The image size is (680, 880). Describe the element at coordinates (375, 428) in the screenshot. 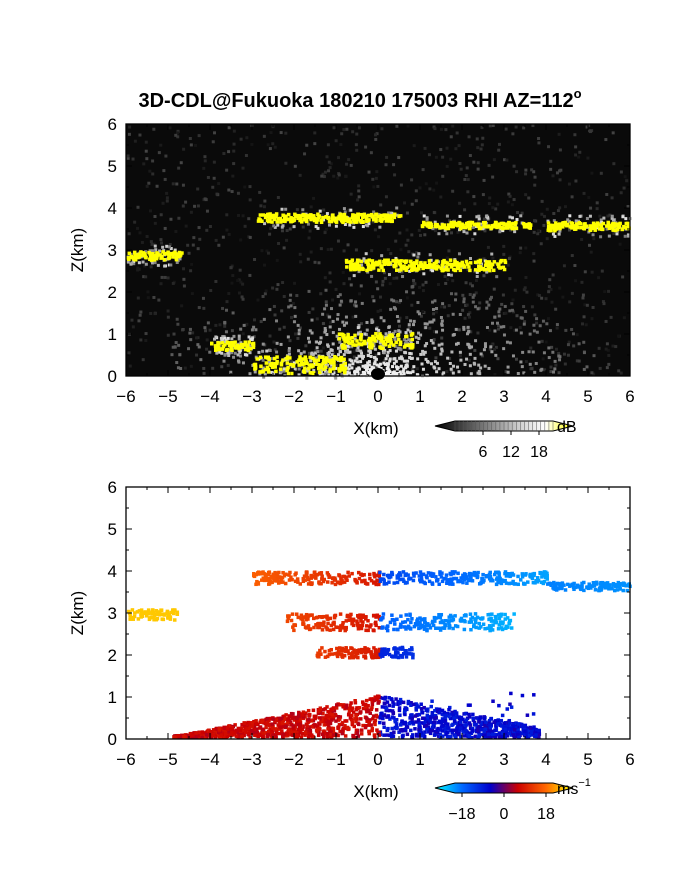

I see `x-axis-label: X(km)` at that location.